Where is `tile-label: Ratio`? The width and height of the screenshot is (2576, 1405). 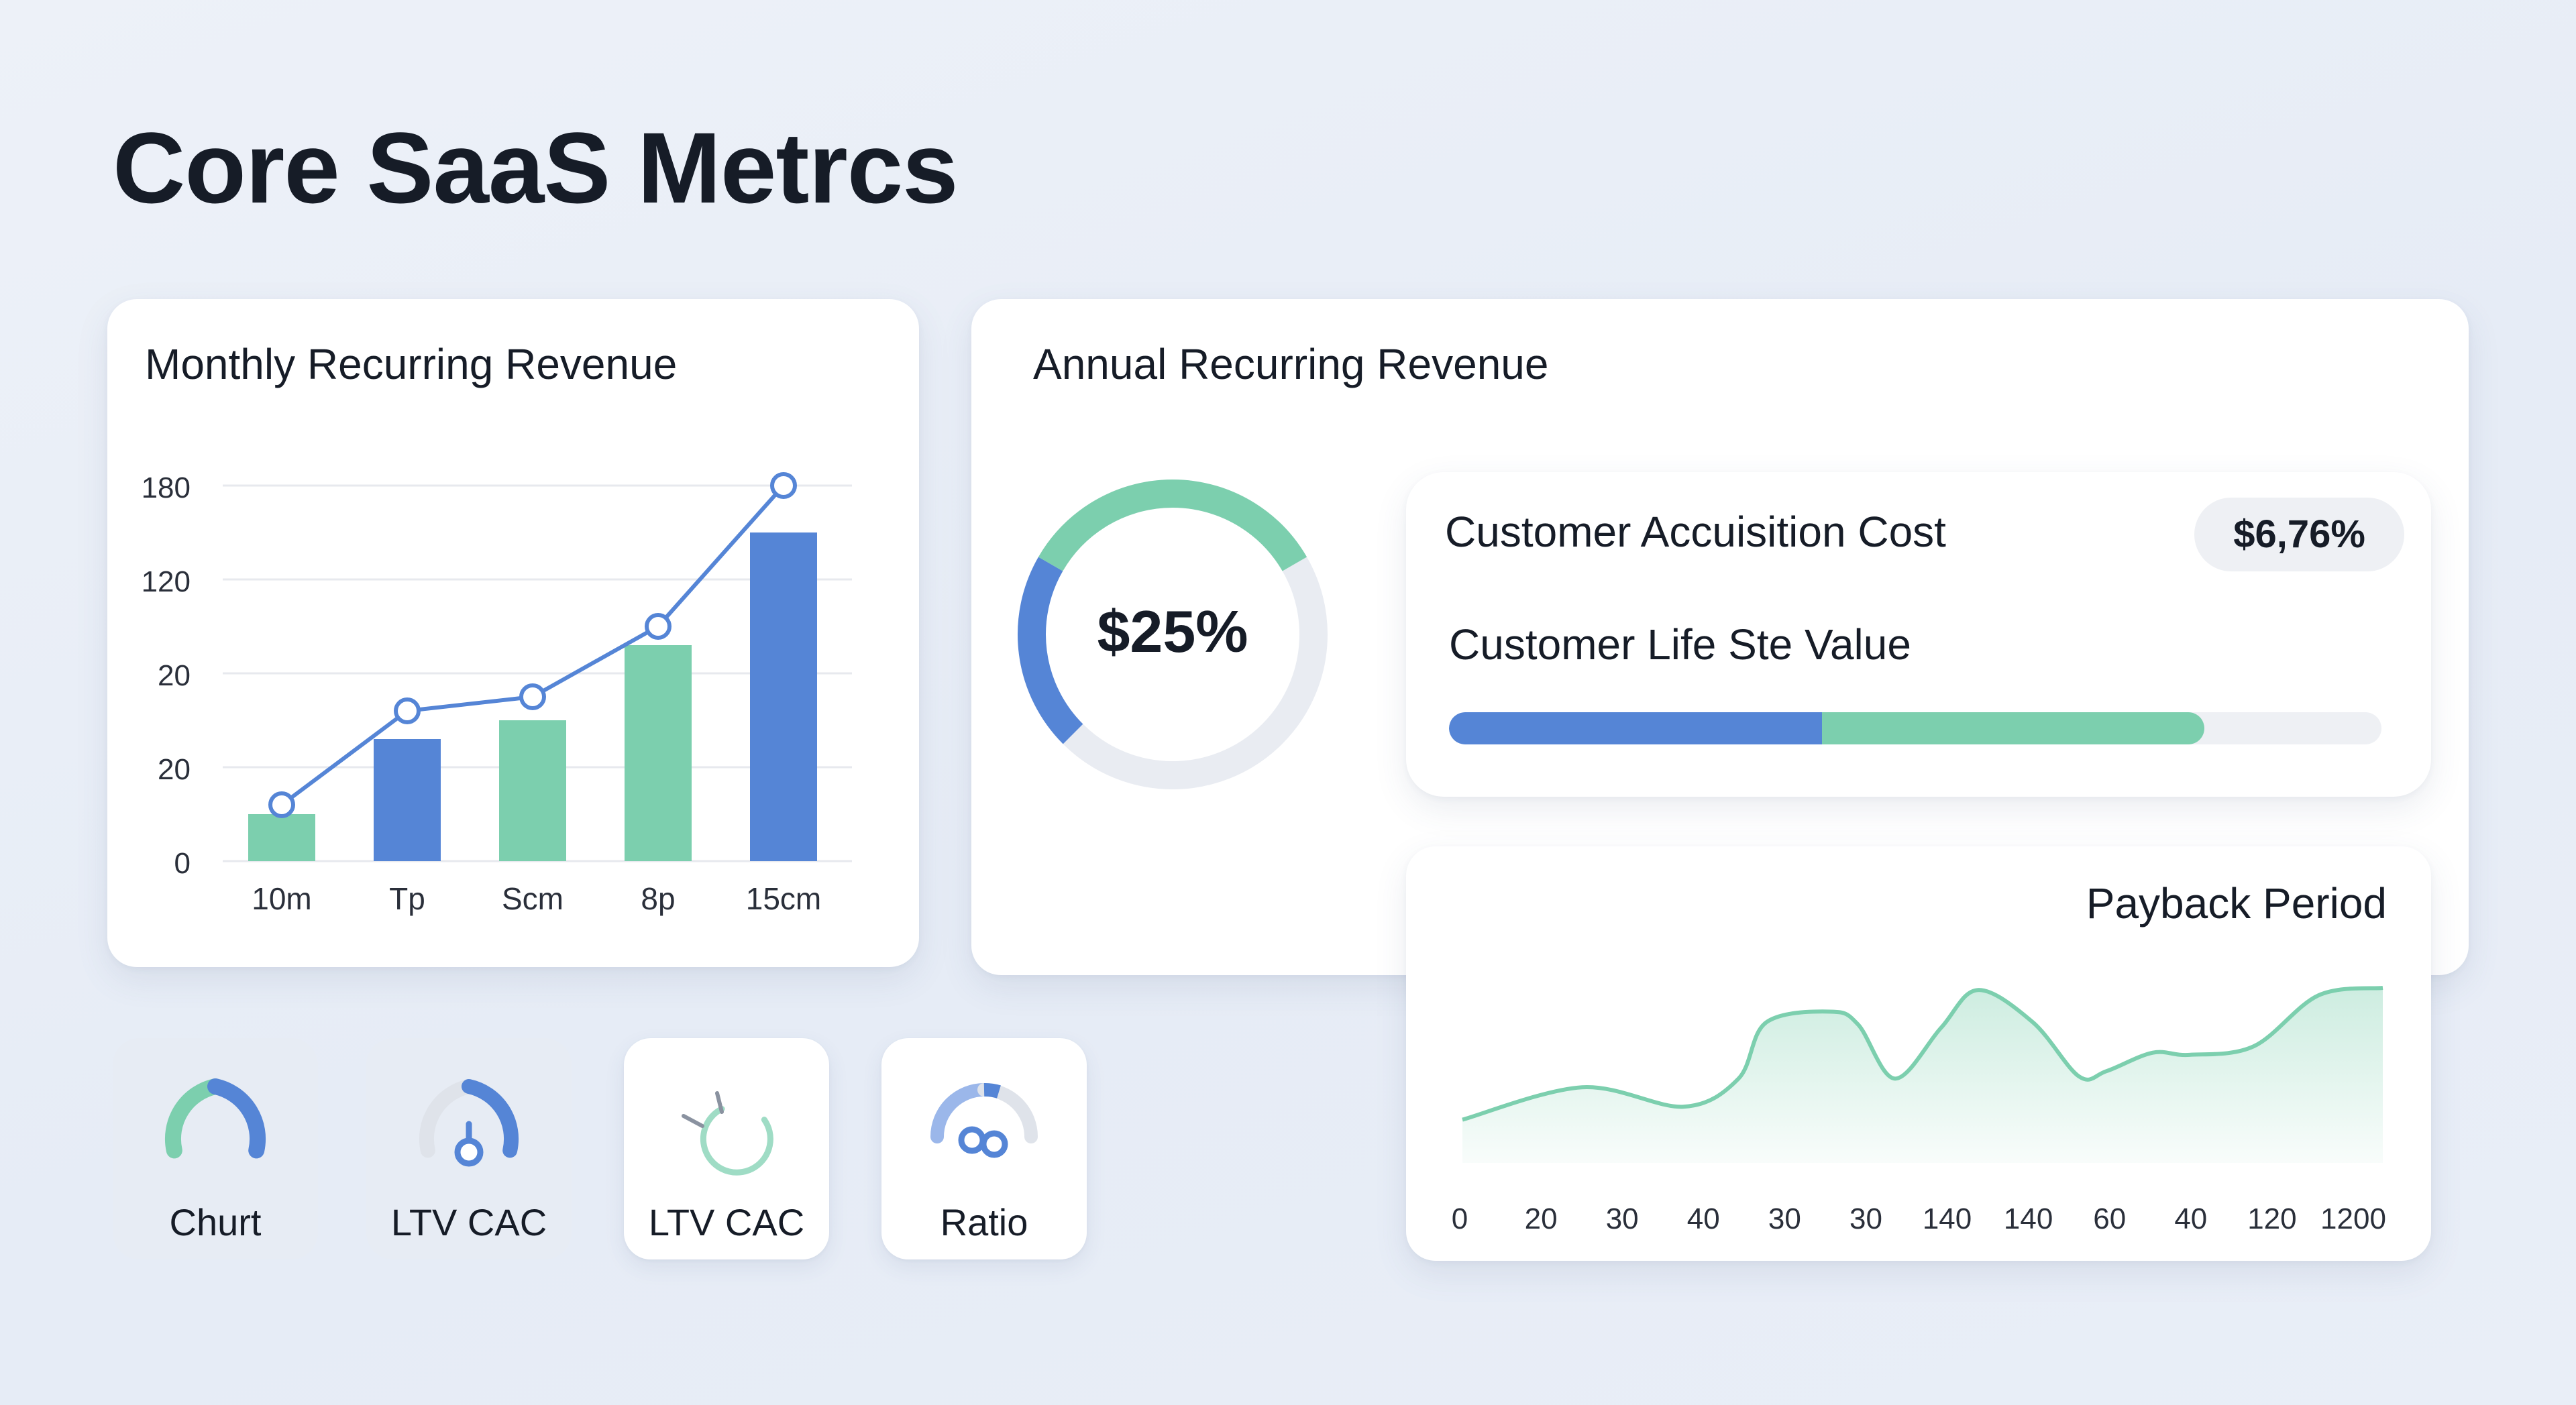
tile-label: Ratio is located at coordinates (984, 1222).